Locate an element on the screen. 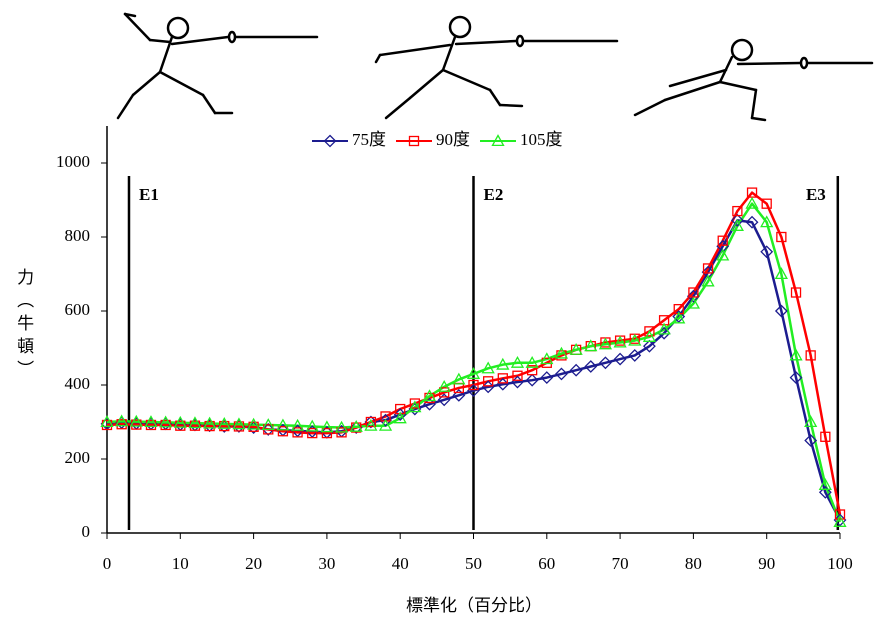 The width and height of the screenshot is (874, 619). y-axis-label: 力（牛頓） is located at coordinates (24, 325).